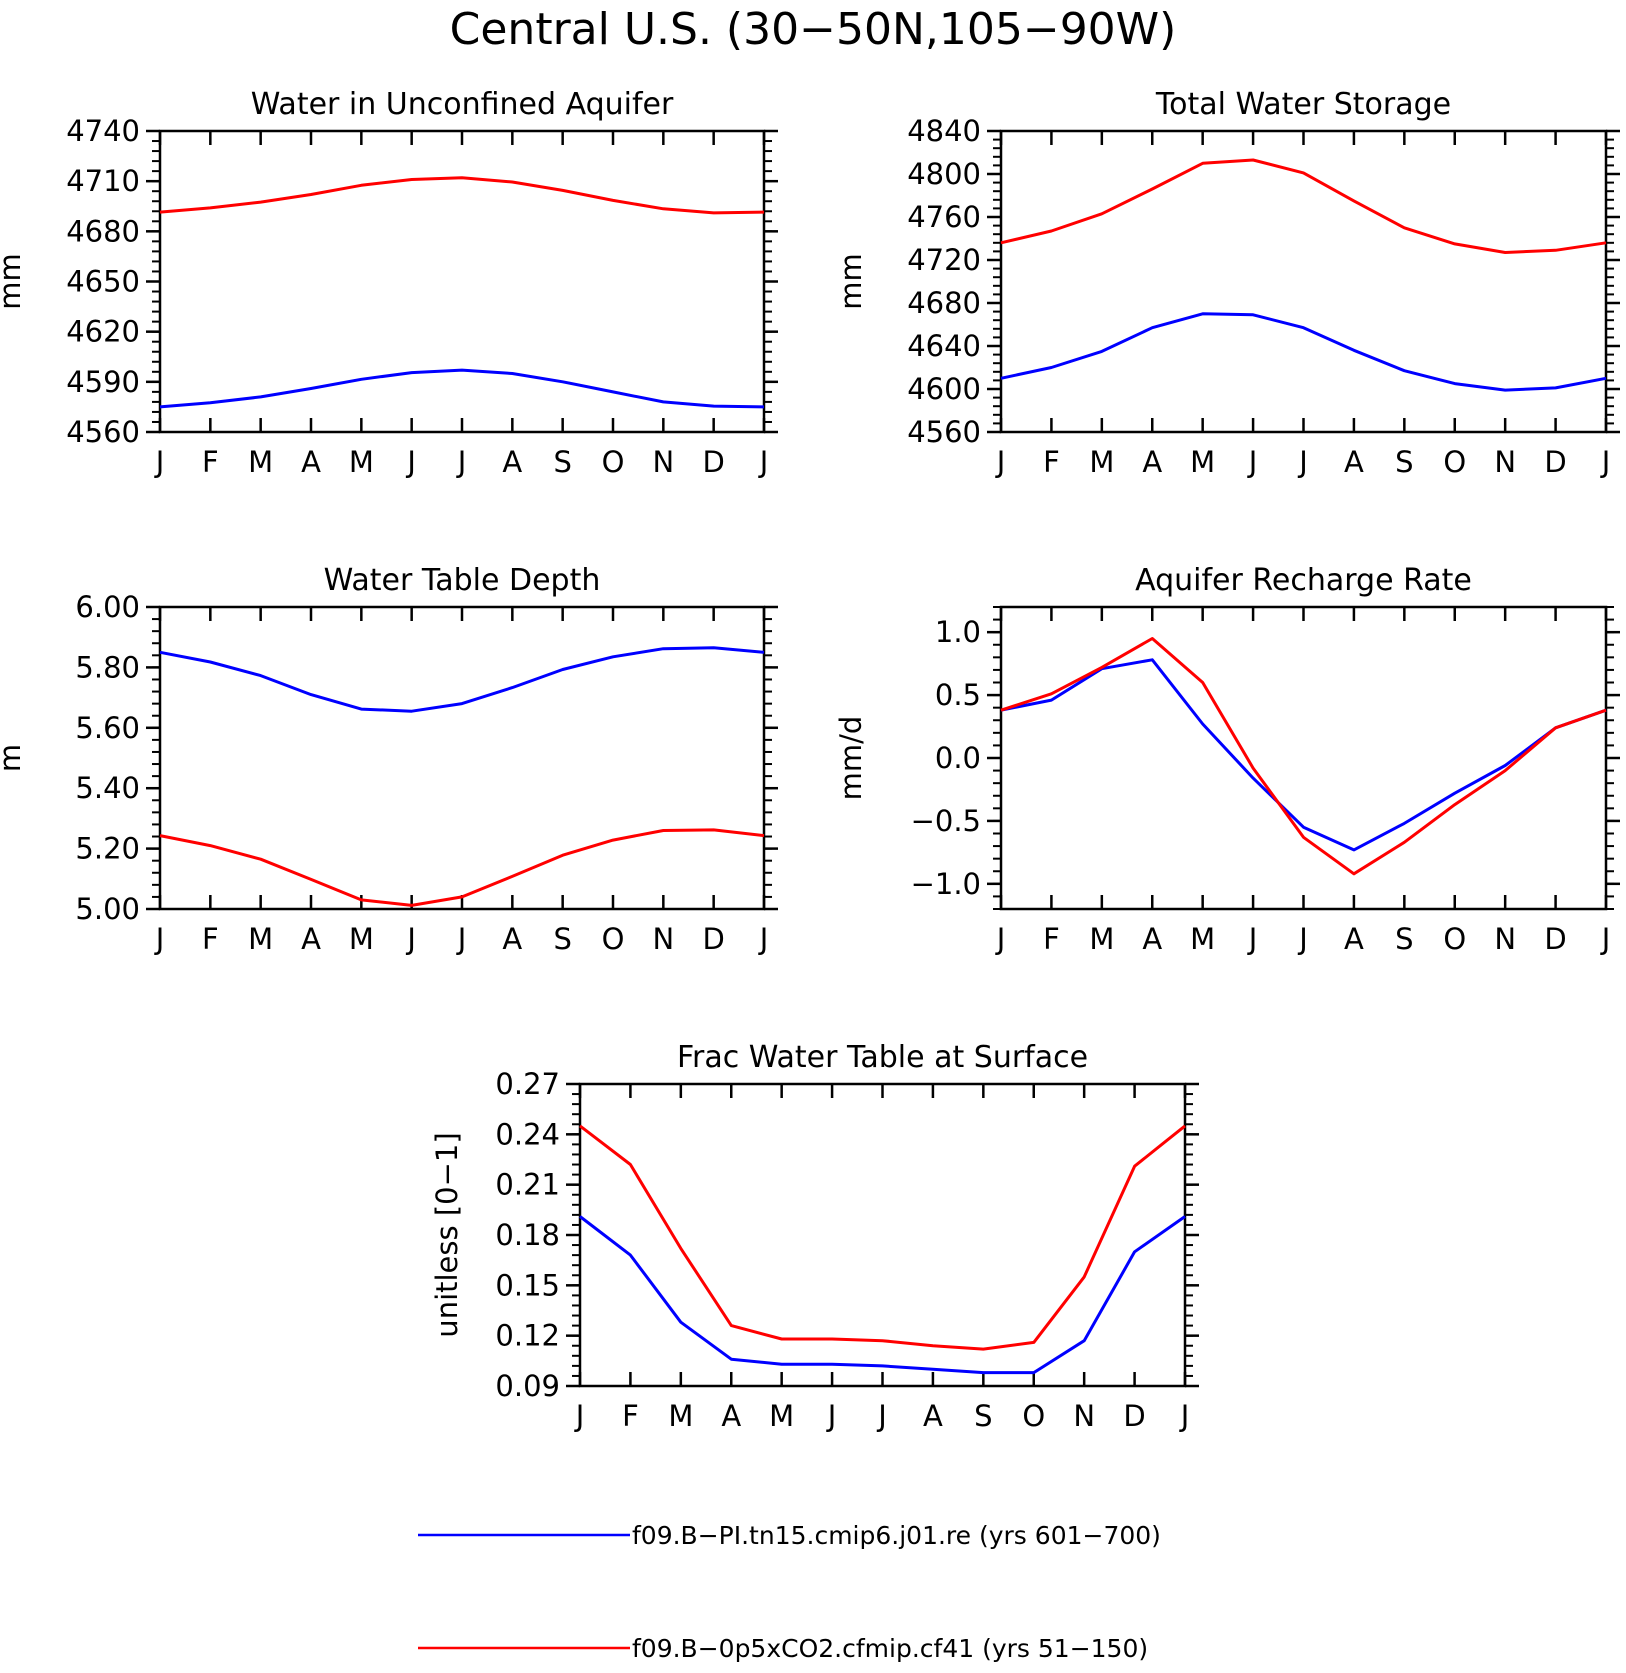  What do you see at coordinates (527, 1235) in the screenshot?
I see `y-tick-label: 0.18` at bounding box center [527, 1235].